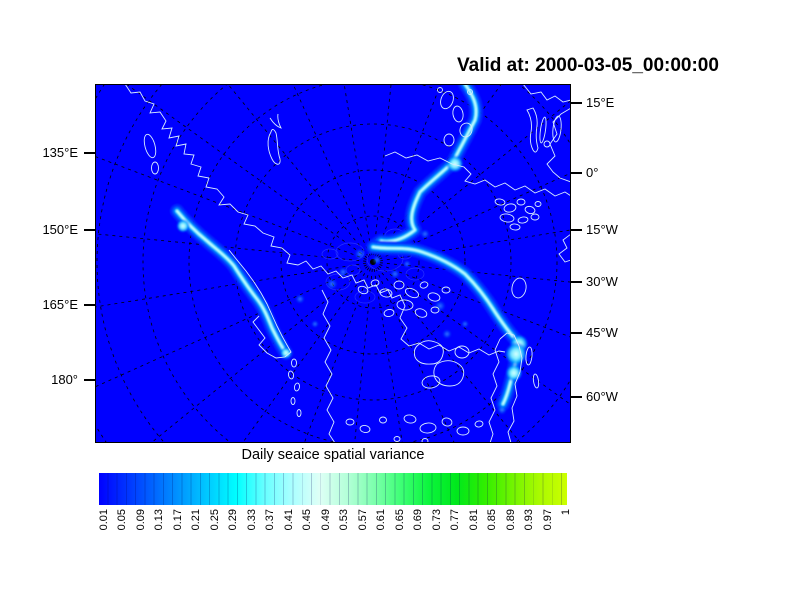 This screenshot has width=792, height=612. What do you see at coordinates (381, 520) in the screenshot?
I see `colorbar-tick-label: 0.61` at bounding box center [381, 520].